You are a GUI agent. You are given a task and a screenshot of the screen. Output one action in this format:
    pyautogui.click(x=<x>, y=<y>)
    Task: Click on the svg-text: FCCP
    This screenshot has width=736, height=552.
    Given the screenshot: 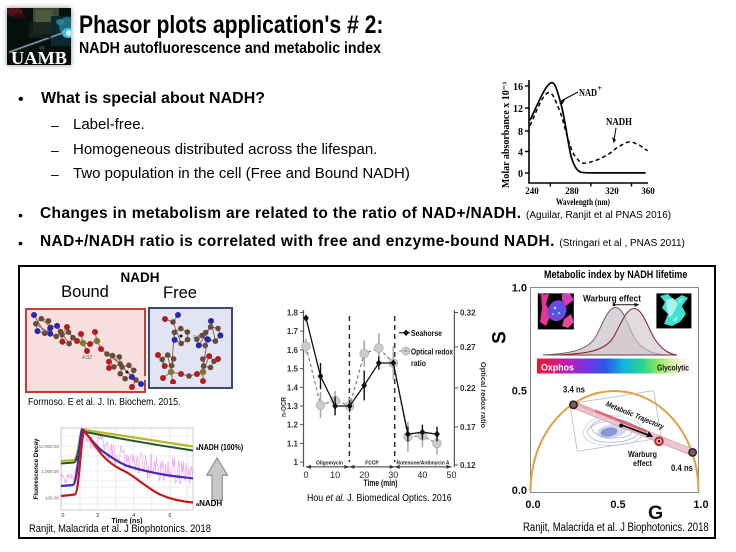 What is the action you would take?
    pyautogui.click(x=372, y=463)
    